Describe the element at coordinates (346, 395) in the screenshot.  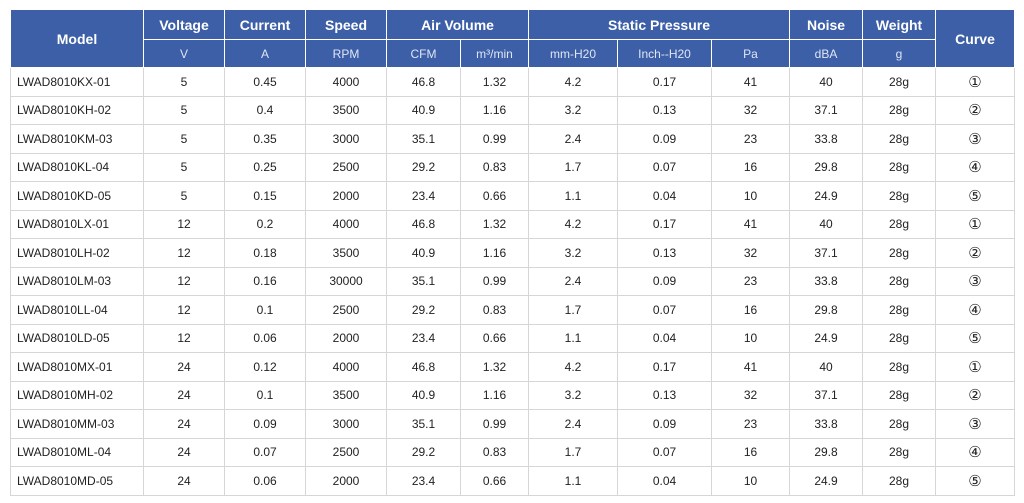
I see `cell-speed: 3500` at that location.